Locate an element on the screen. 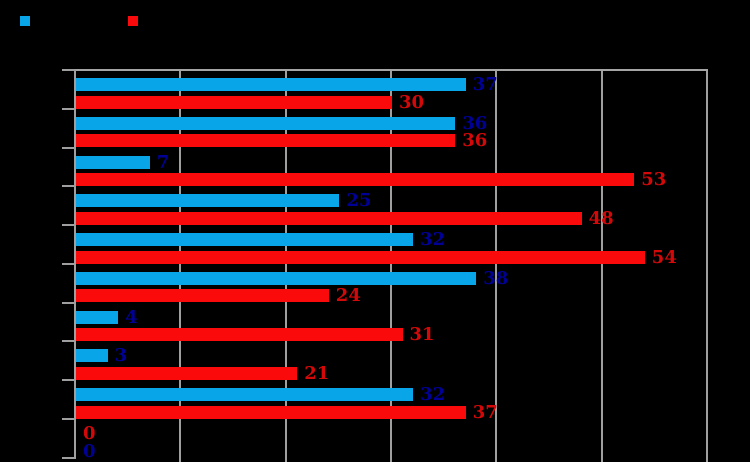 The width and height of the screenshot is (750, 462). value-label-red: 30 is located at coordinates (412, 102).